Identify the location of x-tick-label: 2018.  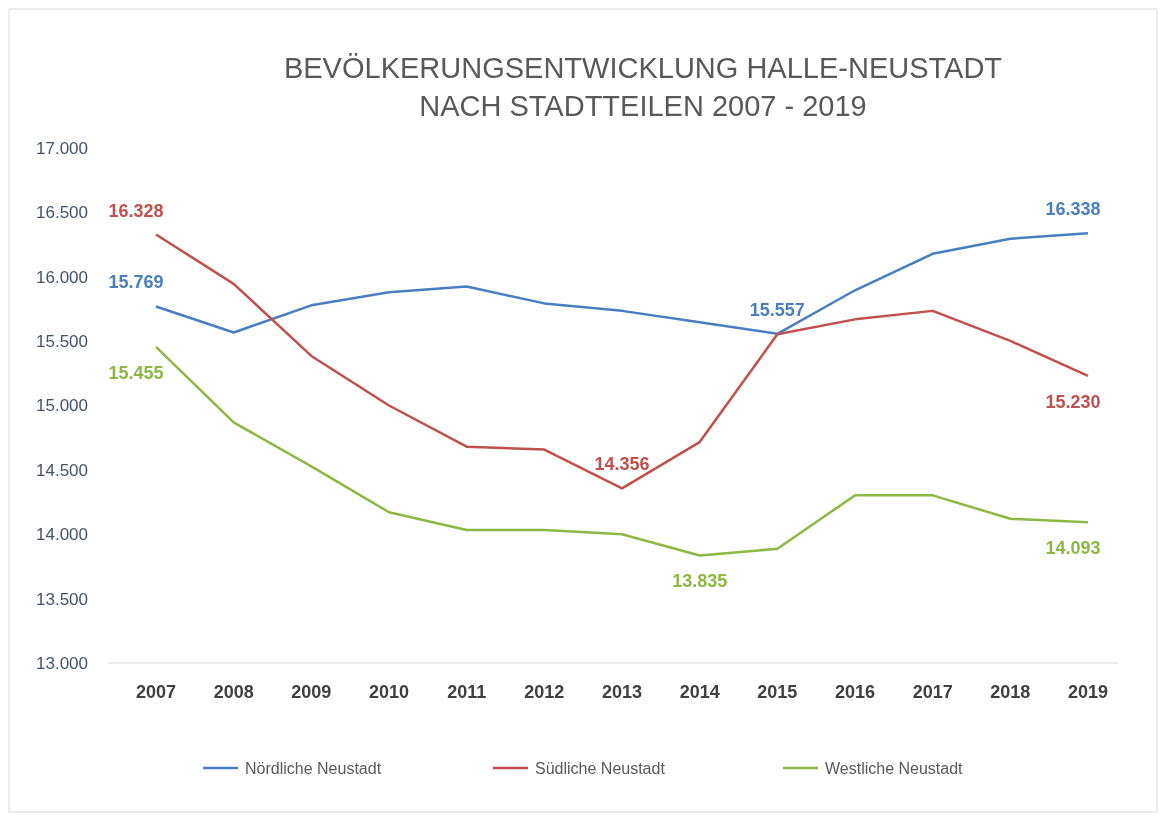
(1010, 692).